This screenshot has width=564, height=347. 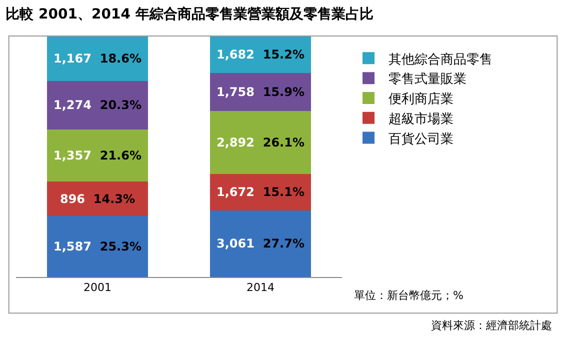 I want to click on data-label: 1,672 15.1%, so click(x=260, y=192).